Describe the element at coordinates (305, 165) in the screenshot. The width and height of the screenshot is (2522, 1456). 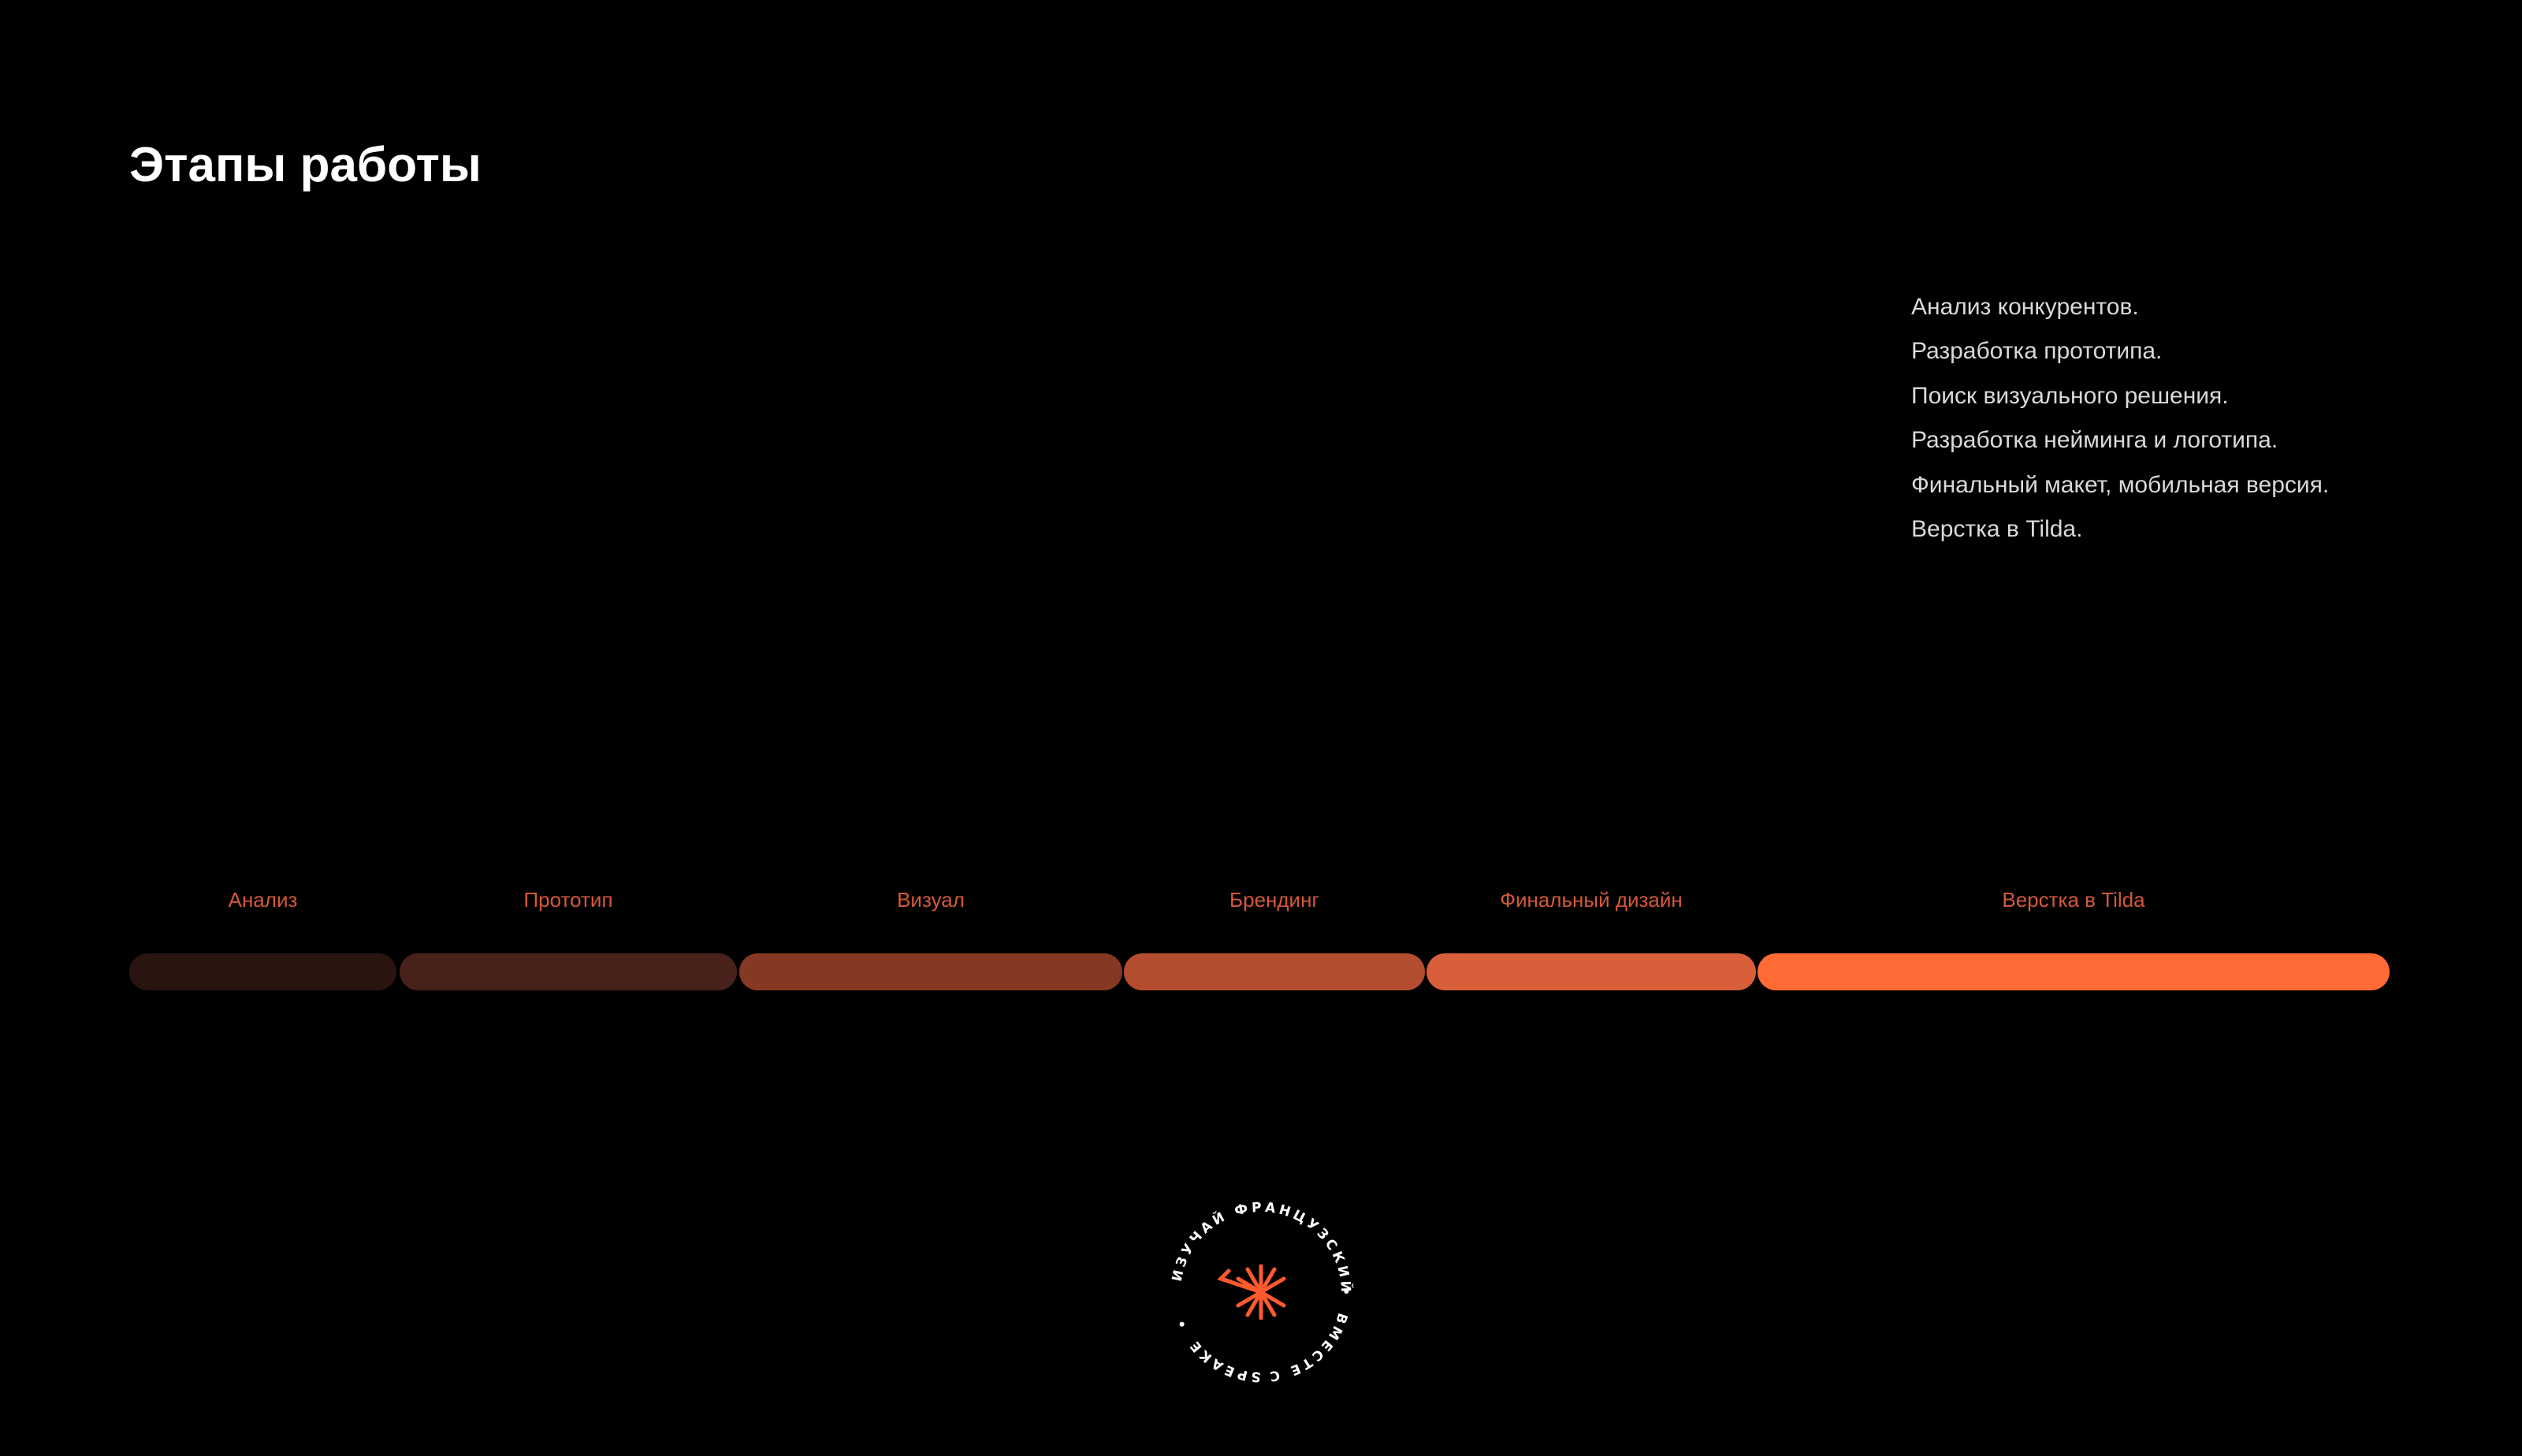
I see `page-title: Этапы работы` at that location.